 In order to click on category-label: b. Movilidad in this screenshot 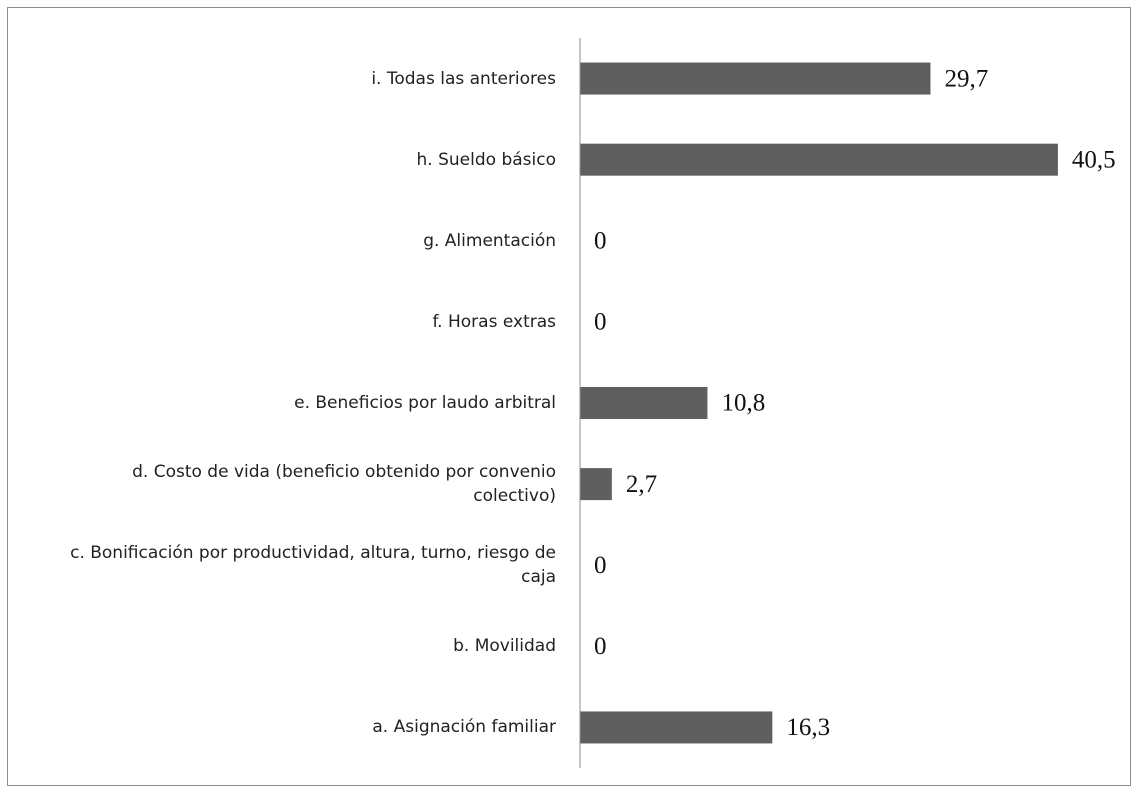, I will do `click(504, 646)`.